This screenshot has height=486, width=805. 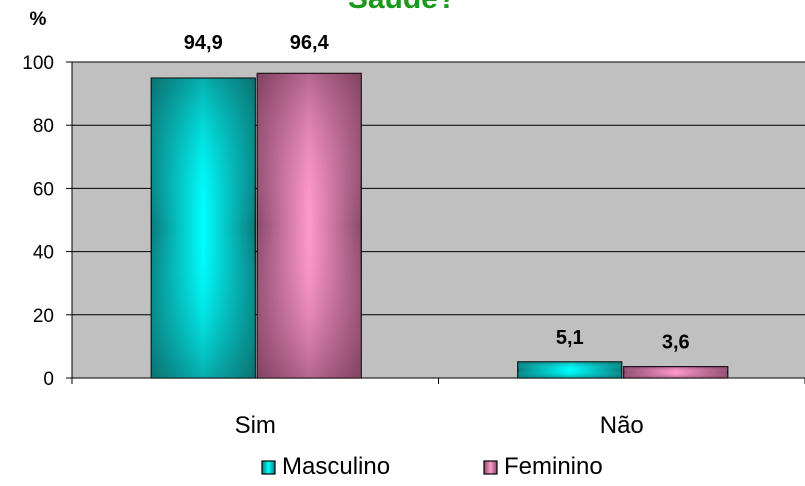 What do you see at coordinates (676, 343) in the screenshot?
I see `data-label: 3,6` at bounding box center [676, 343].